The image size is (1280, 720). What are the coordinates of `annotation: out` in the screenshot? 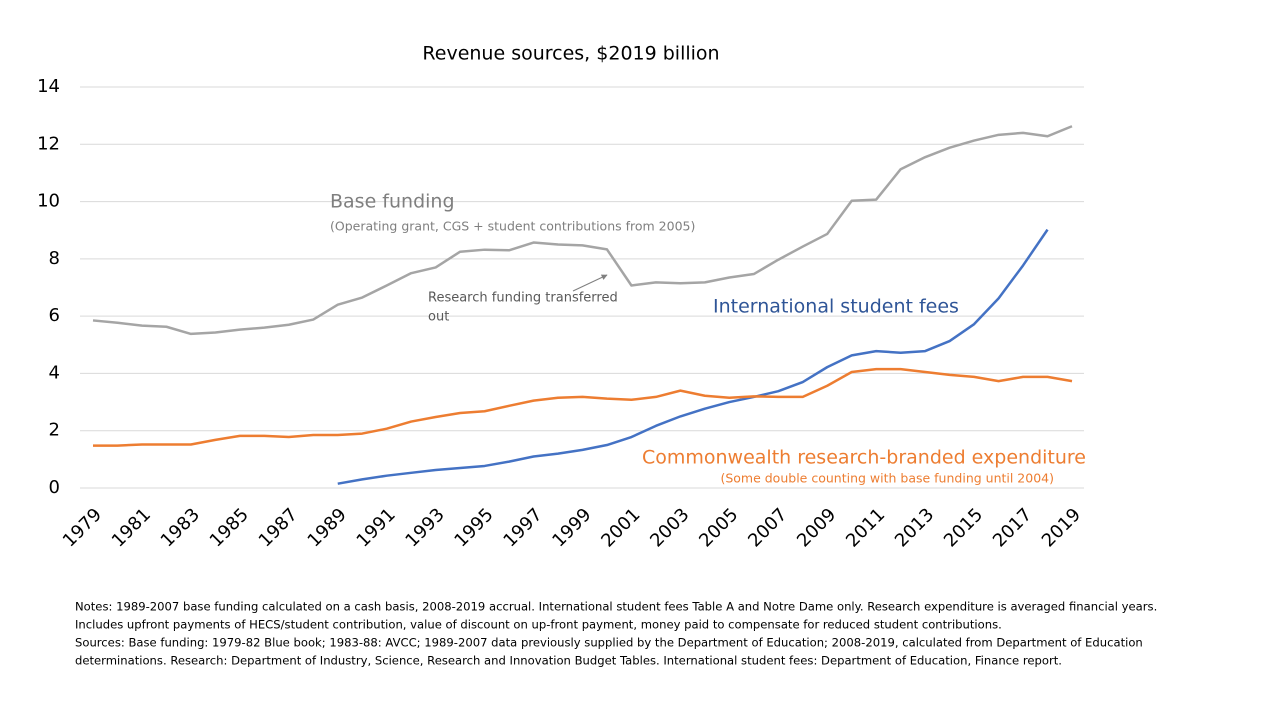 It's located at (438, 317).